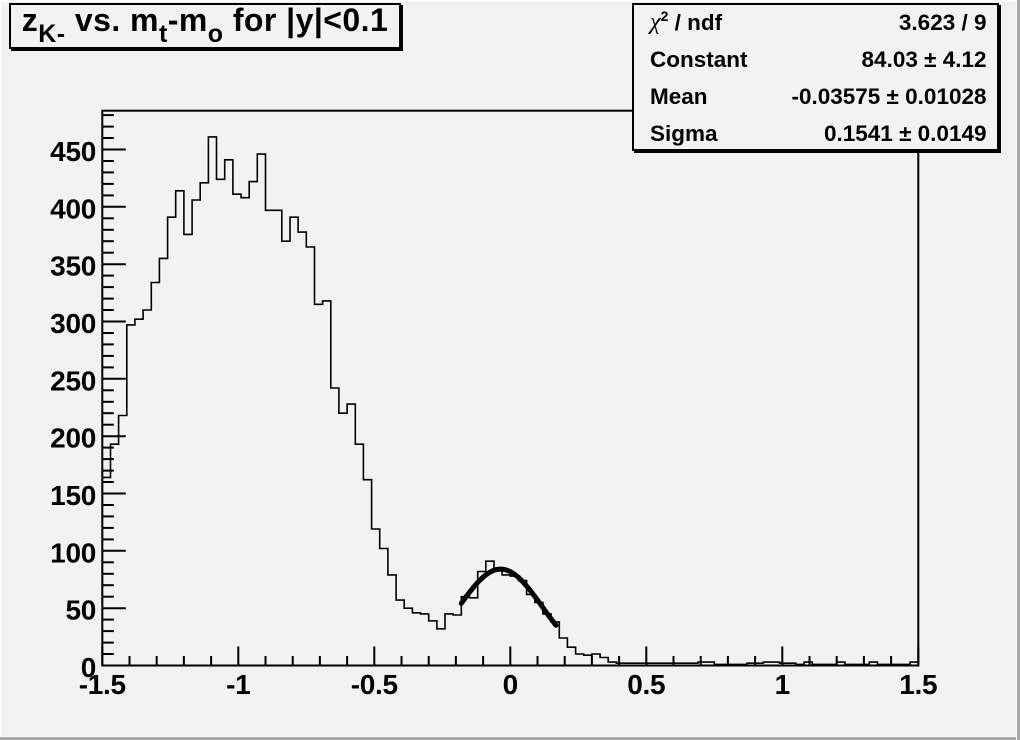 The height and width of the screenshot is (740, 1020). I want to click on svg-text: 100, so click(73, 552).